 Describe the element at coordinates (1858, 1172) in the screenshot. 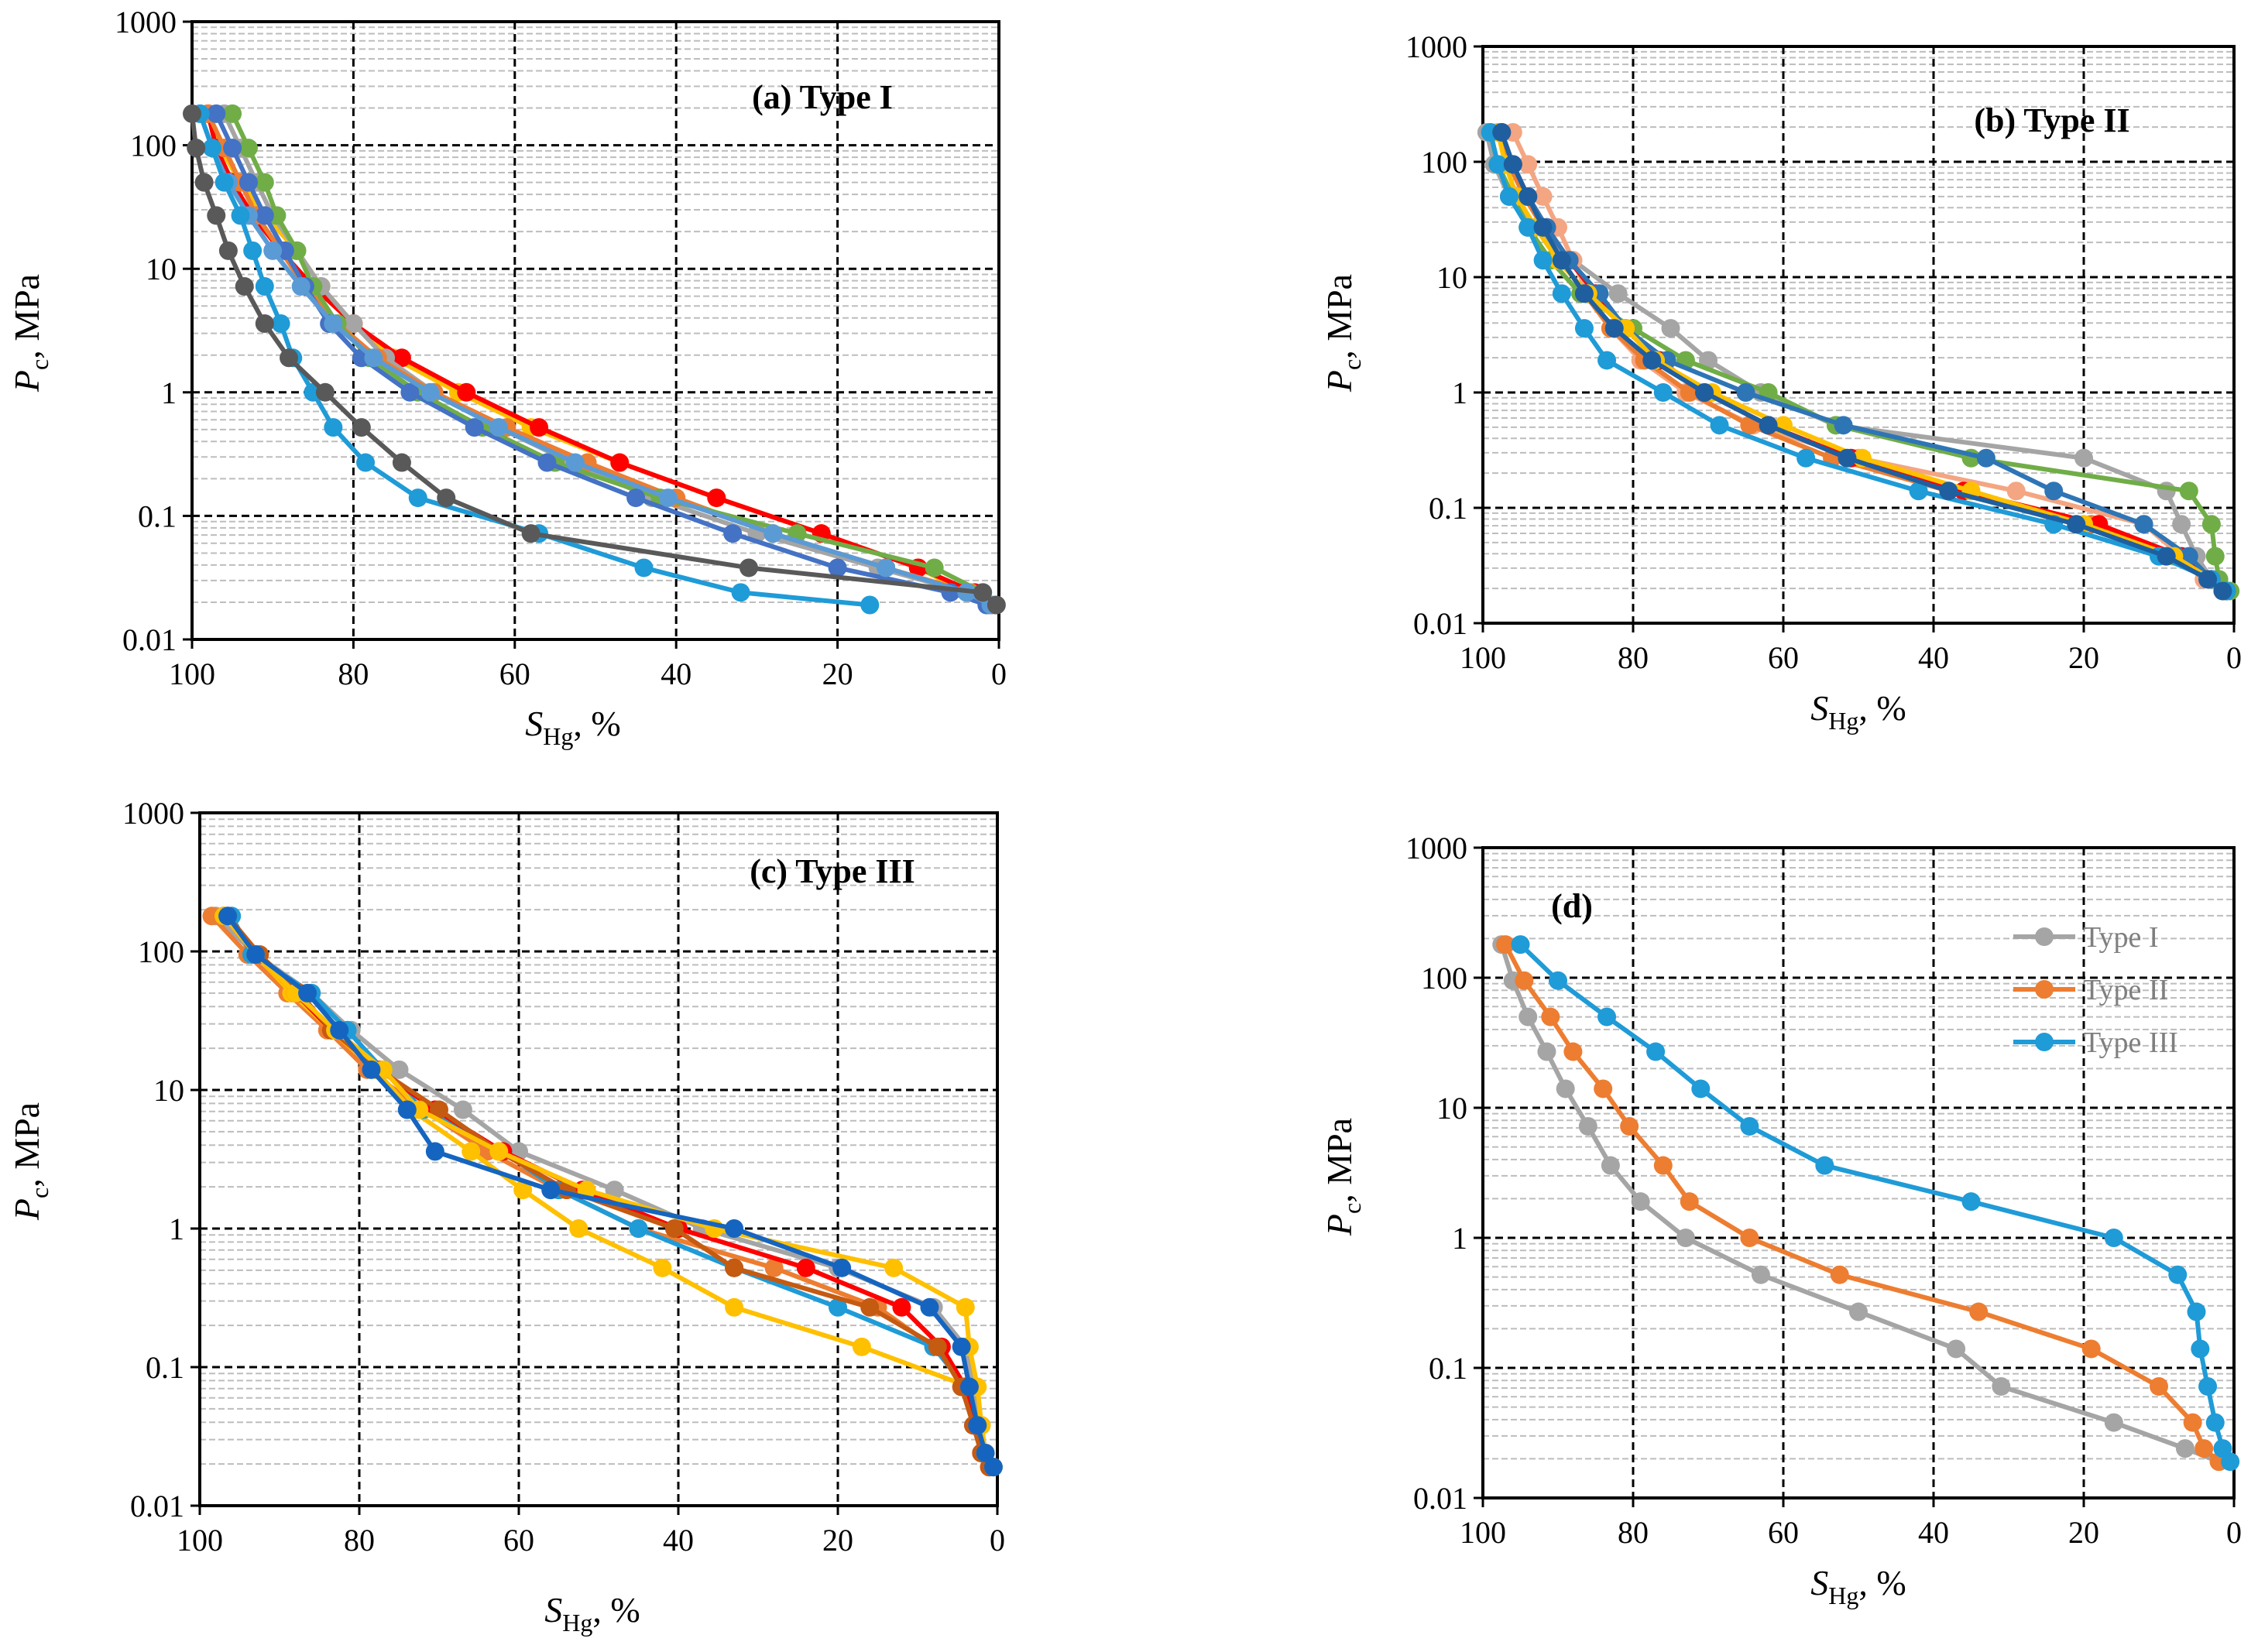

I see `plot-frame-d` at that location.